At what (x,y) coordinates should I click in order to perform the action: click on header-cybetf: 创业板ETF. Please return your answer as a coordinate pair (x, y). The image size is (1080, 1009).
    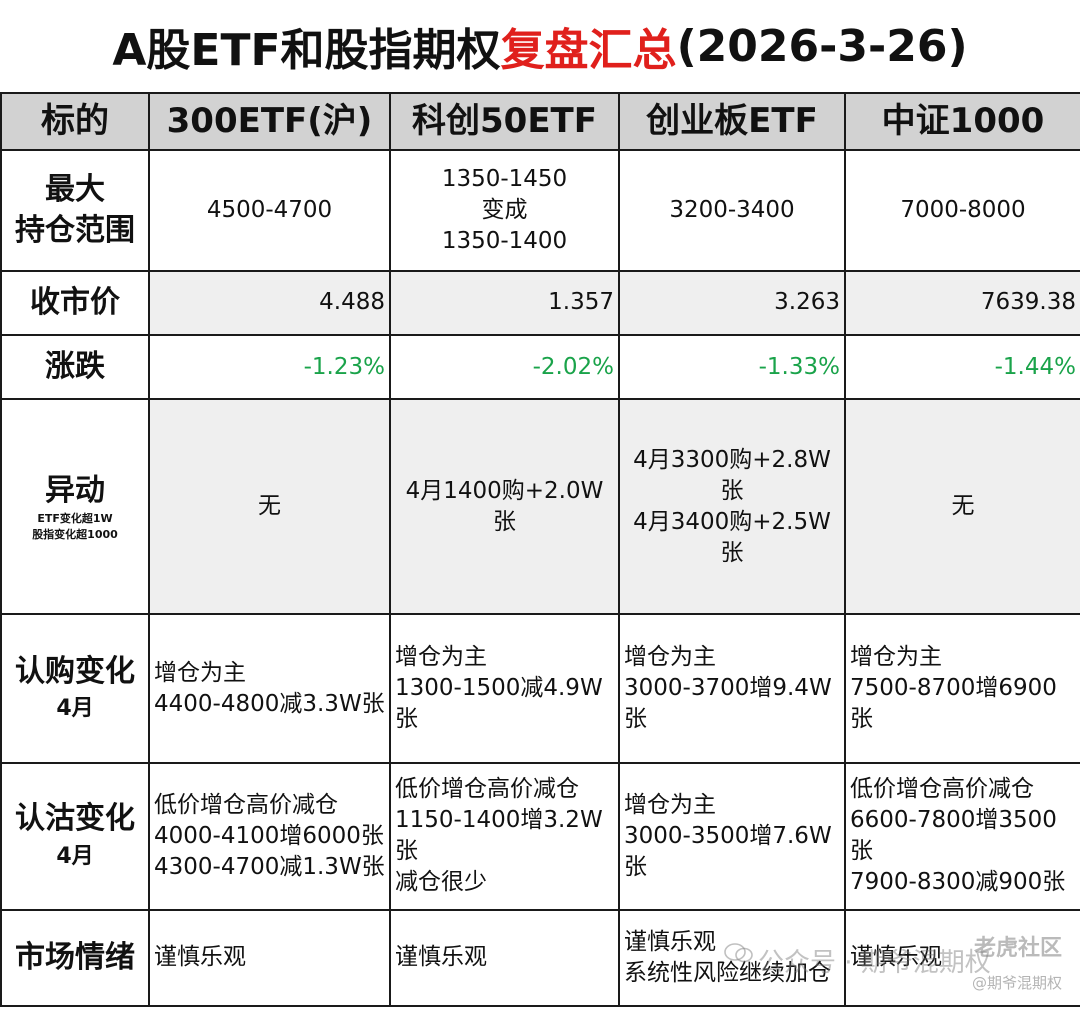
    Looking at the image, I should click on (732, 121).